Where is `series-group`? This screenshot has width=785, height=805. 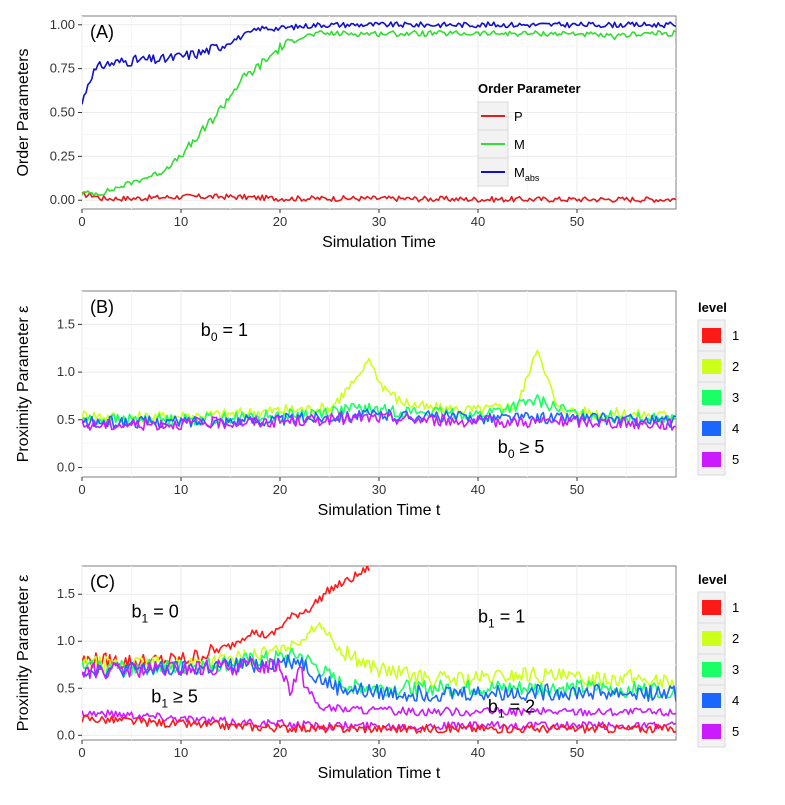
series-group is located at coordinates (379, 390).